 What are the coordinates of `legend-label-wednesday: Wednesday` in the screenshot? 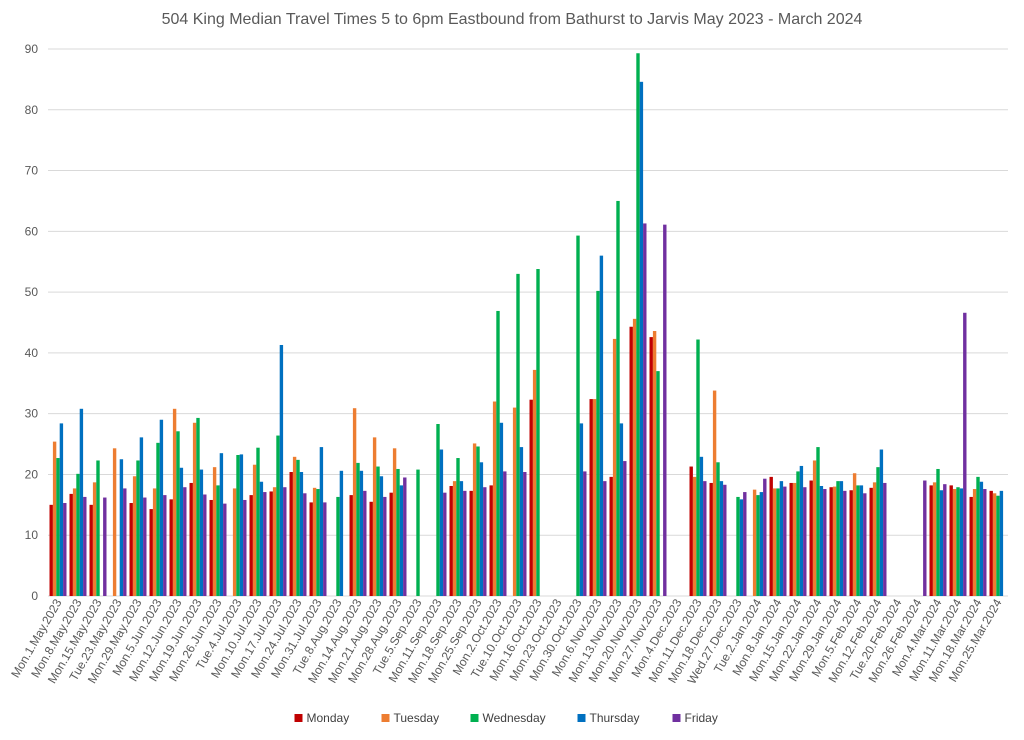 It's located at (514, 718).